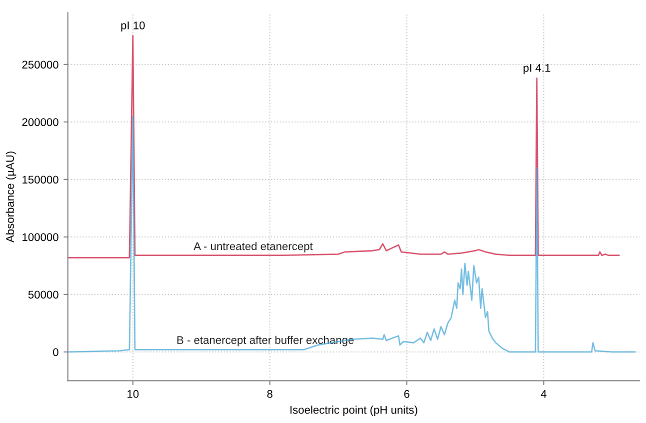  Describe the element at coordinates (543, 394) in the screenshot. I see `x-tick-label: 4` at that location.